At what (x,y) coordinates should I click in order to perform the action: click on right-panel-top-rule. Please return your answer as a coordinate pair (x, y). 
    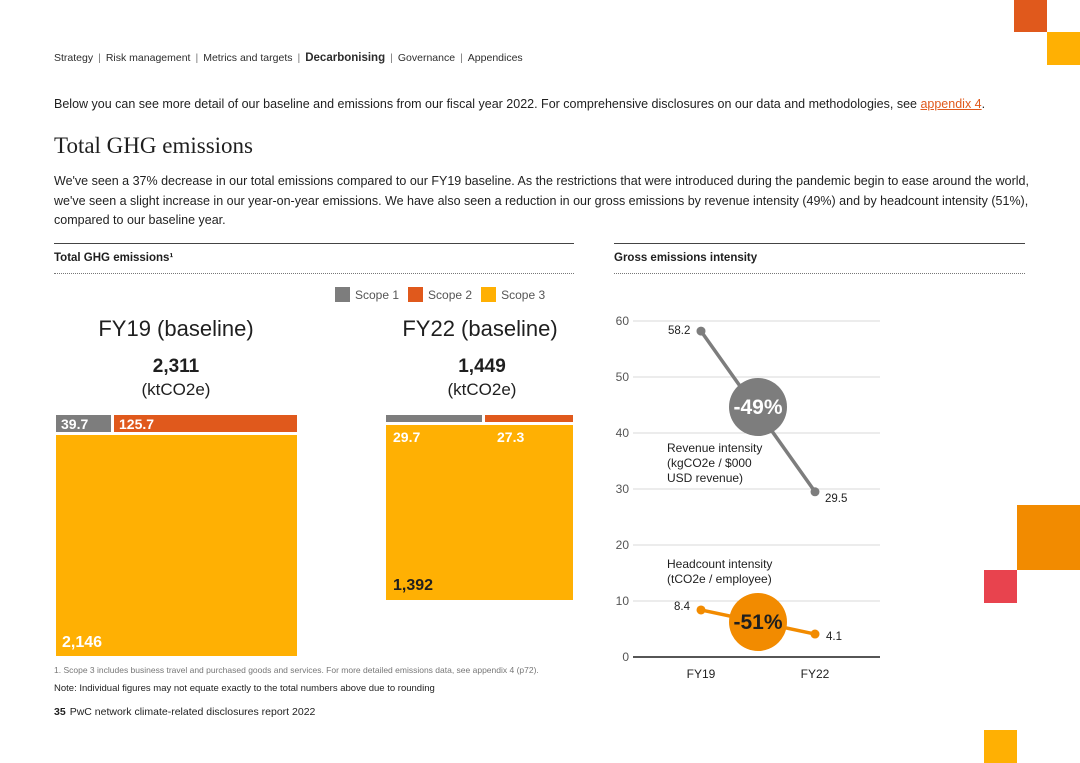
    Looking at the image, I should click on (819, 243).